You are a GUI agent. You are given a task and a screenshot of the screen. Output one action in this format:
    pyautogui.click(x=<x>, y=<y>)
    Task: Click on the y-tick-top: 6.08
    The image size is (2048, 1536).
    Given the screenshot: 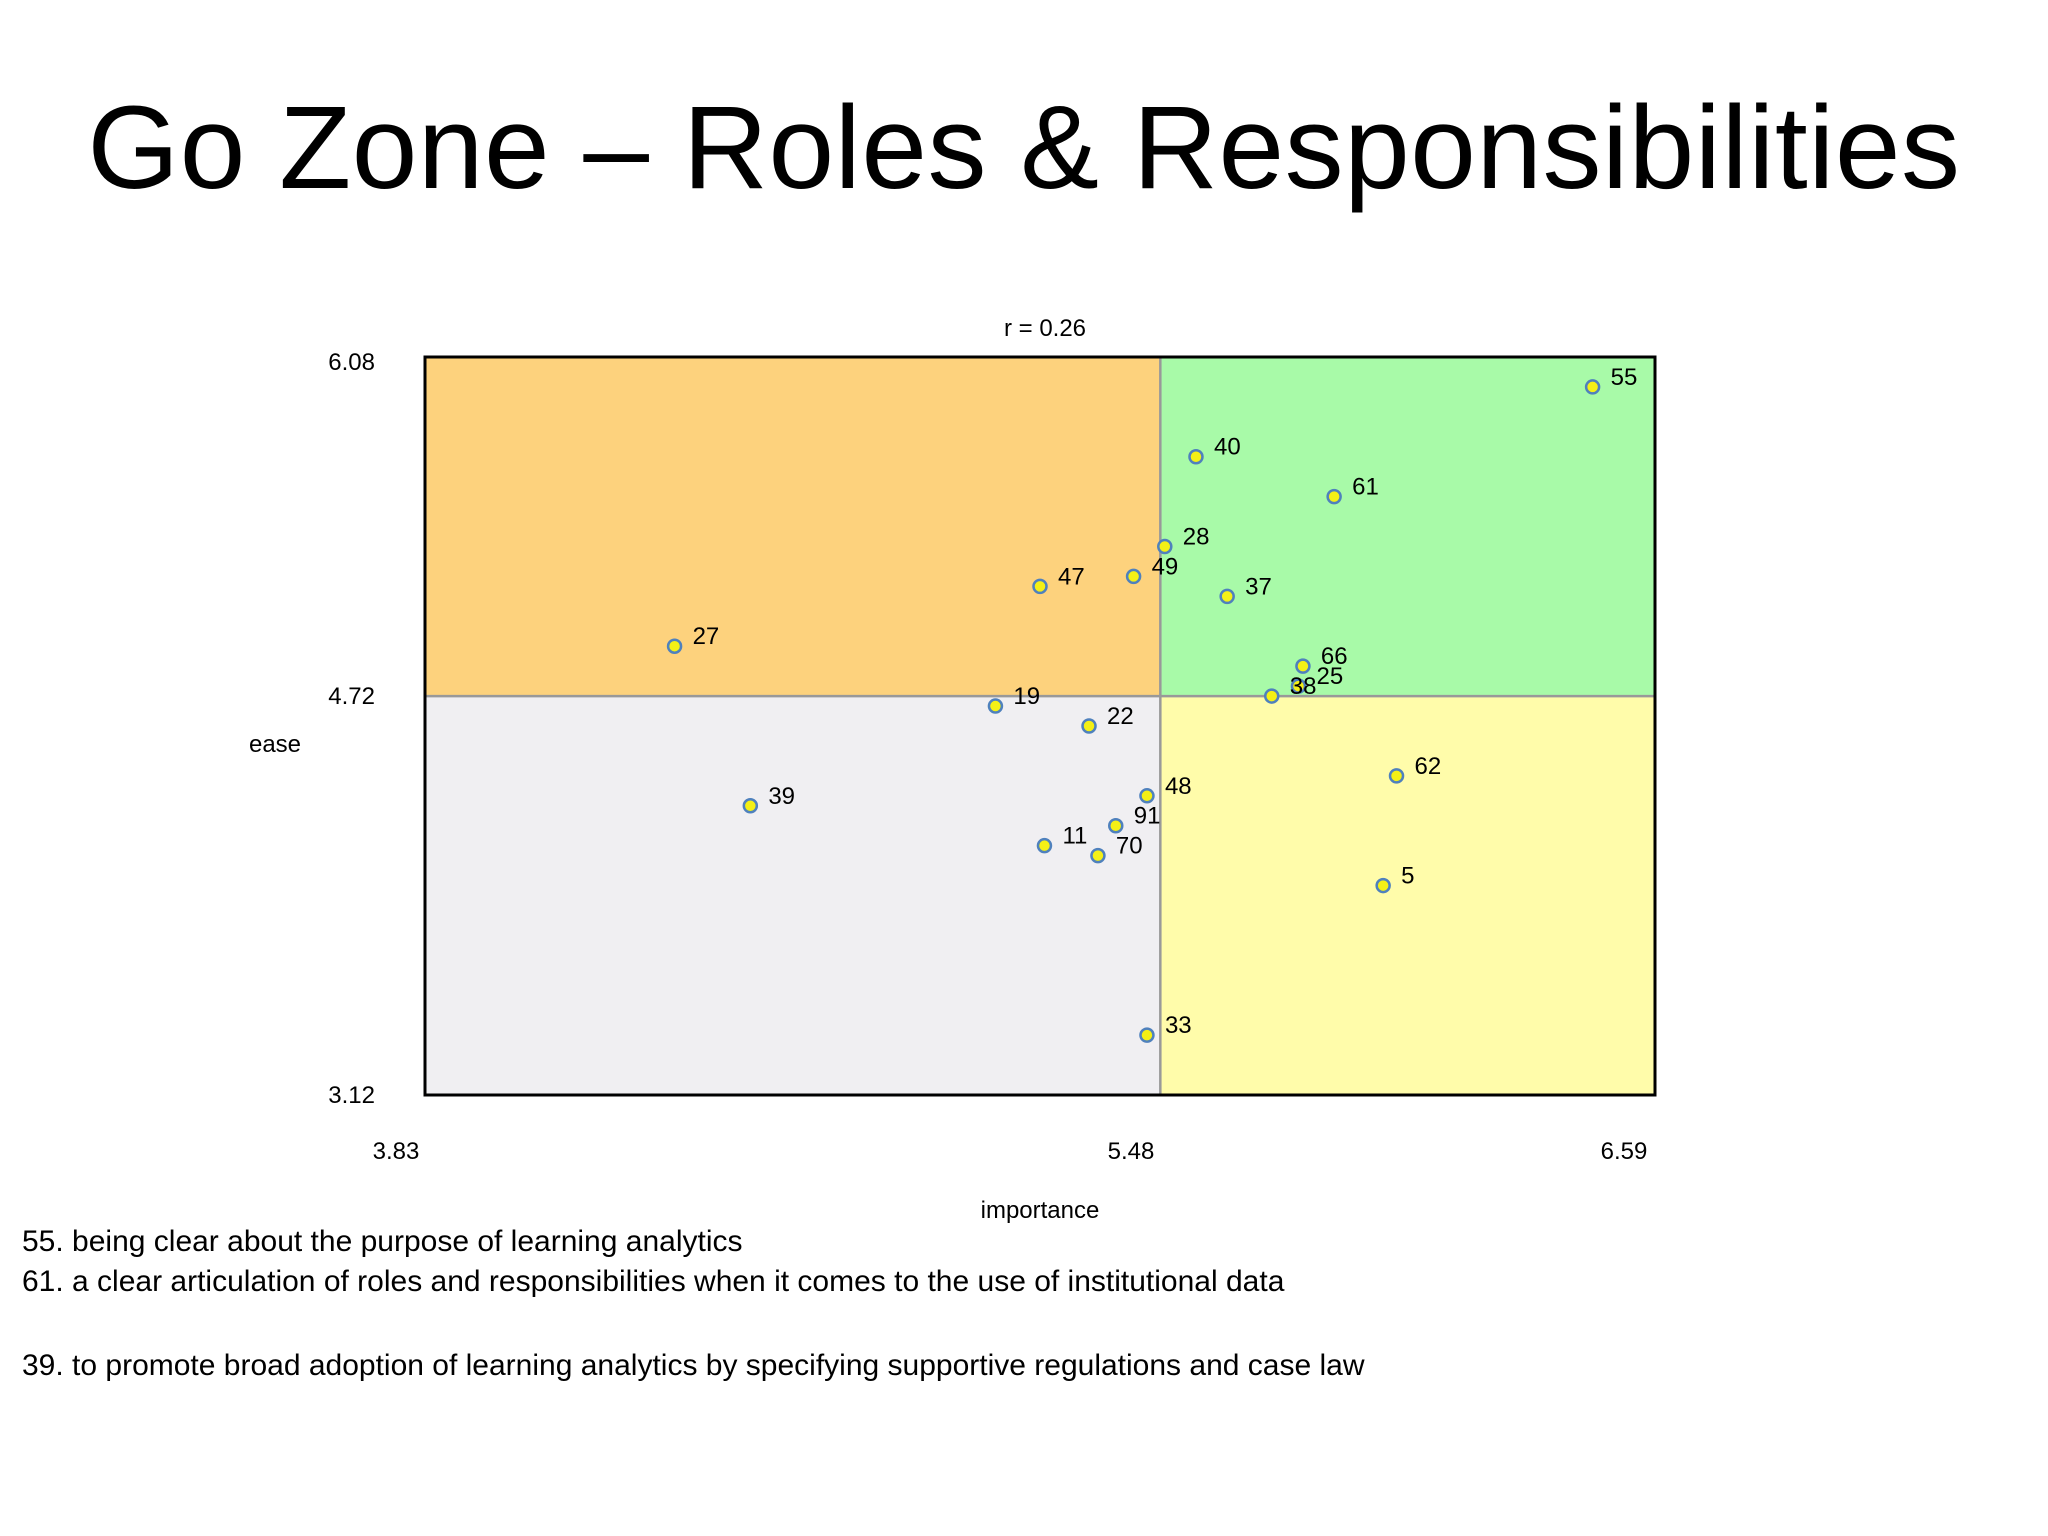 What is the action you would take?
    pyautogui.click(x=351, y=362)
    